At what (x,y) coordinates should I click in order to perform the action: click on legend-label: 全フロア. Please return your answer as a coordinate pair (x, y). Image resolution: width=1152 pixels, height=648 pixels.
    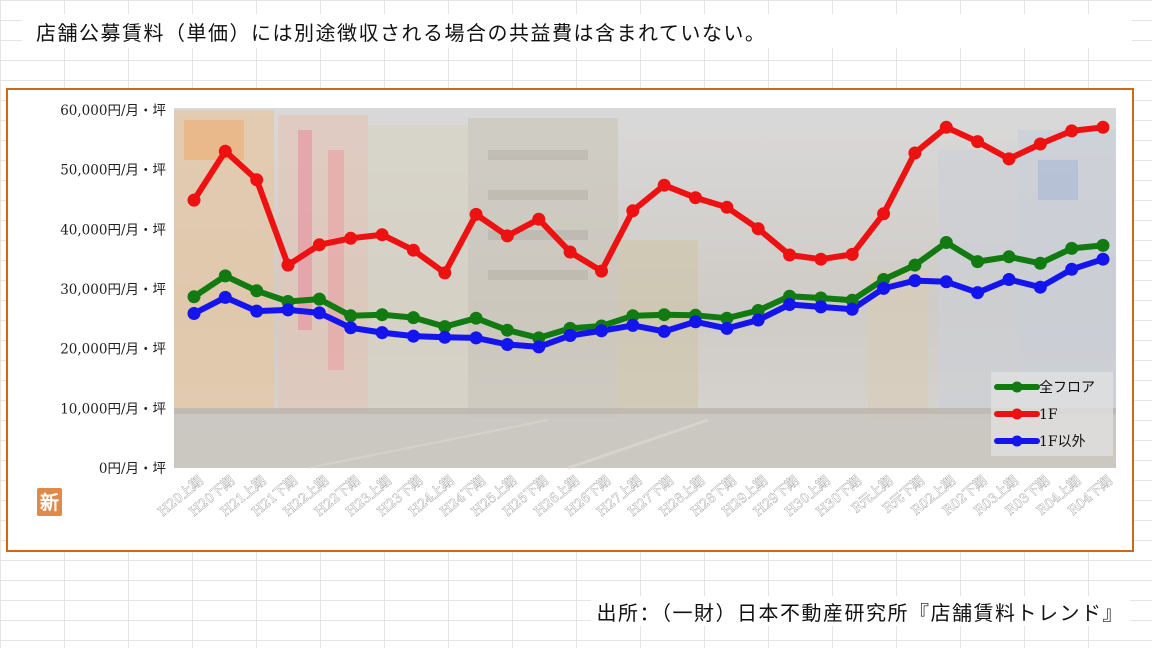
    Looking at the image, I should click on (1067, 387).